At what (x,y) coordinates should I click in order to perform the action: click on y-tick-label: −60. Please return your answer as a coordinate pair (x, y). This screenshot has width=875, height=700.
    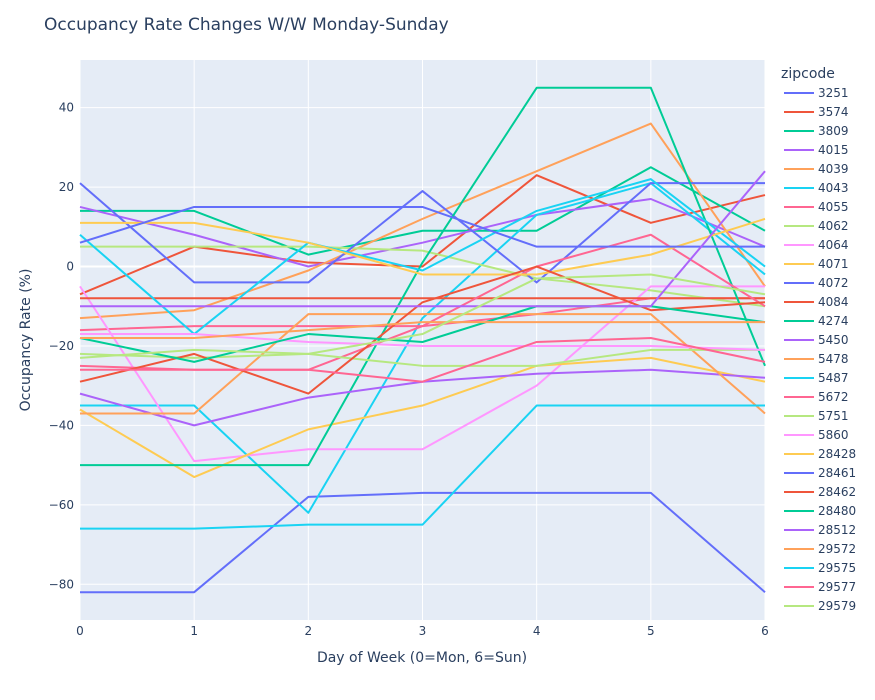
    Looking at the image, I should click on (61, 505).